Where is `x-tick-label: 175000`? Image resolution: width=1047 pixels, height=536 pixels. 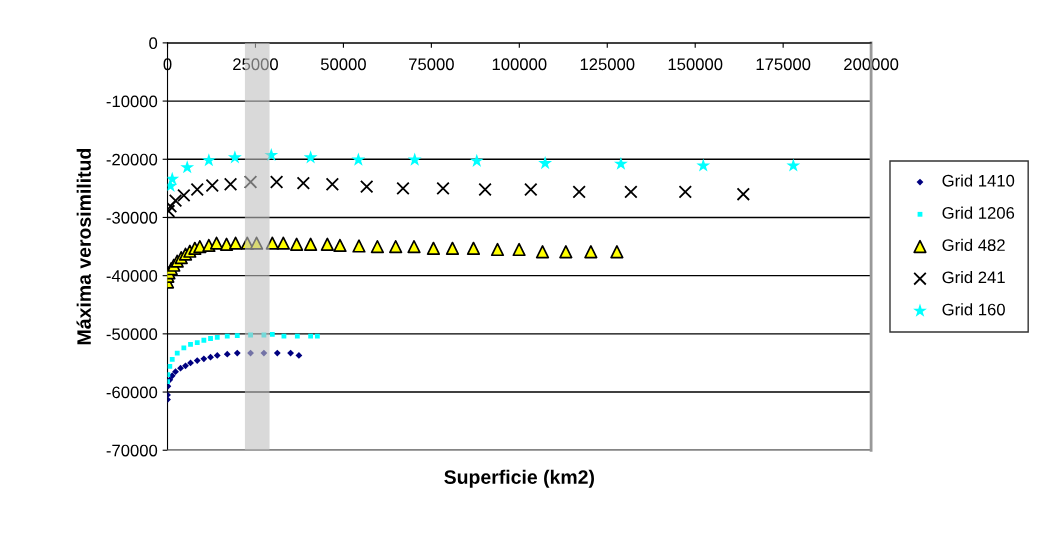 x-tick-label: 175000 is located at coordinates (783, 64).